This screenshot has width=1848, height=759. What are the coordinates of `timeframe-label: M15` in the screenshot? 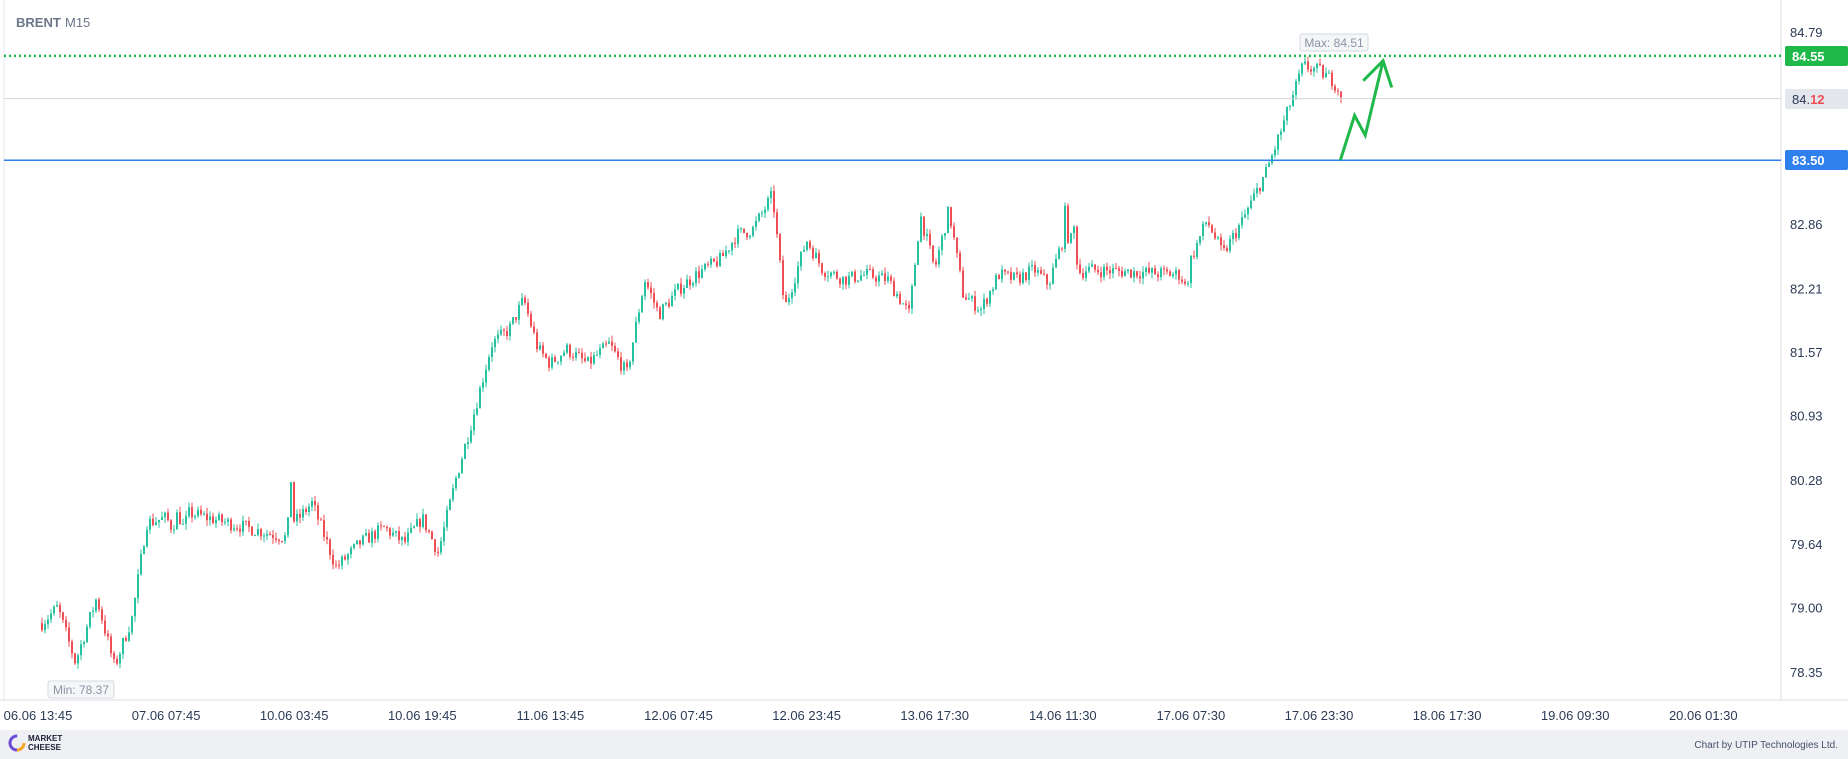 It's located at (77, 22).